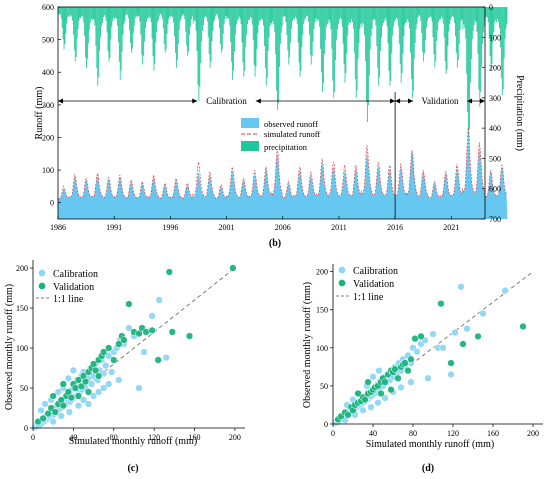  What do you see at coordinates (519, 113) in the screenshot?
I see `y-axis-label-right: Precipitation (mm)` at bounding box center [519, 113].